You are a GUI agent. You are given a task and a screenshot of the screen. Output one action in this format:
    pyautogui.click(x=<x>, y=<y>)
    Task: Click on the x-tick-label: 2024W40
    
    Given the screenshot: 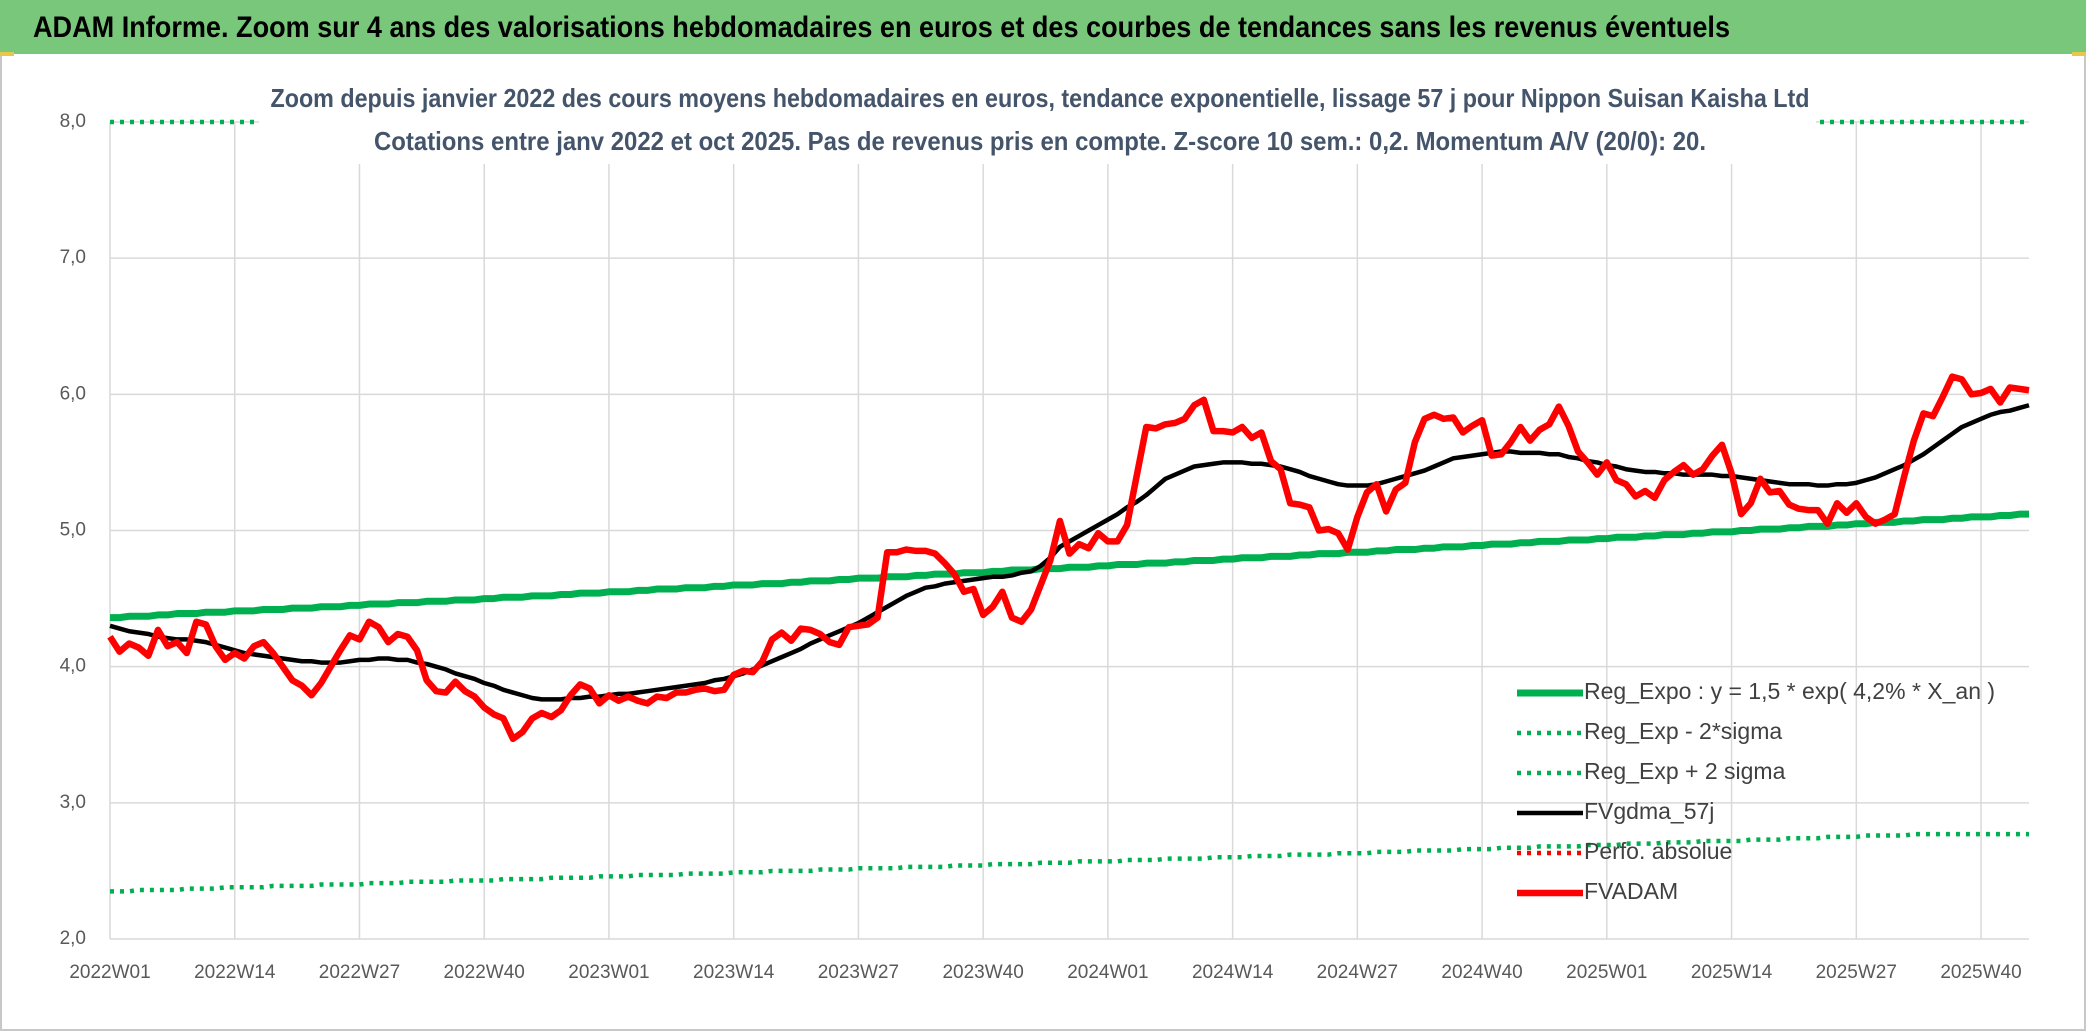 What is the action you would take?
    pyautogui.click(x=1481, y=972)
    